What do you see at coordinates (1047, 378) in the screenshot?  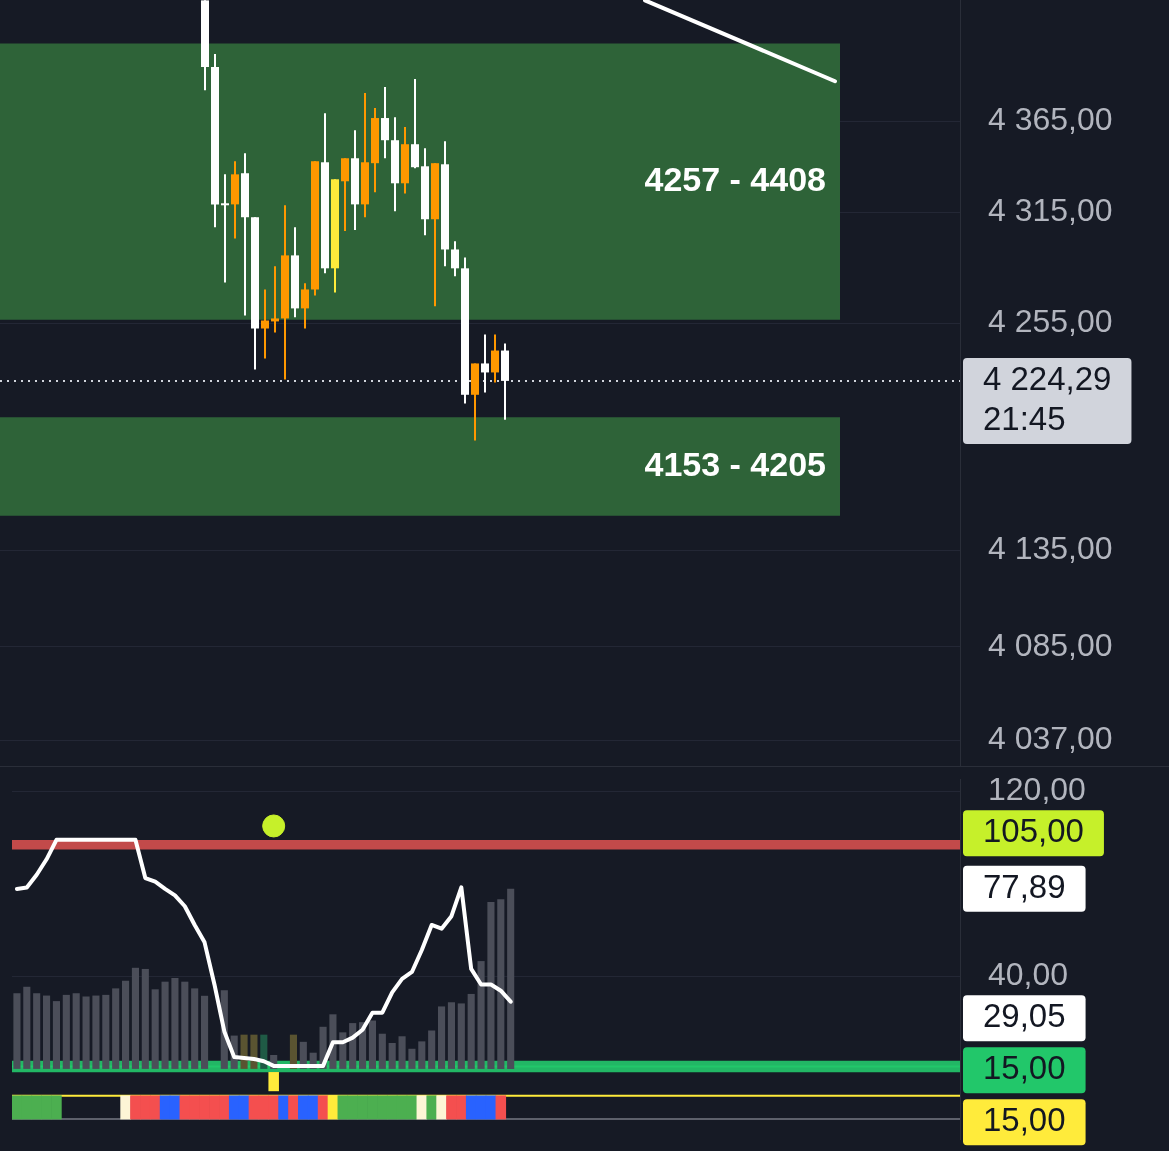 I see `ref-line-label: 4 224,29` at bounding box center [1047, 378].